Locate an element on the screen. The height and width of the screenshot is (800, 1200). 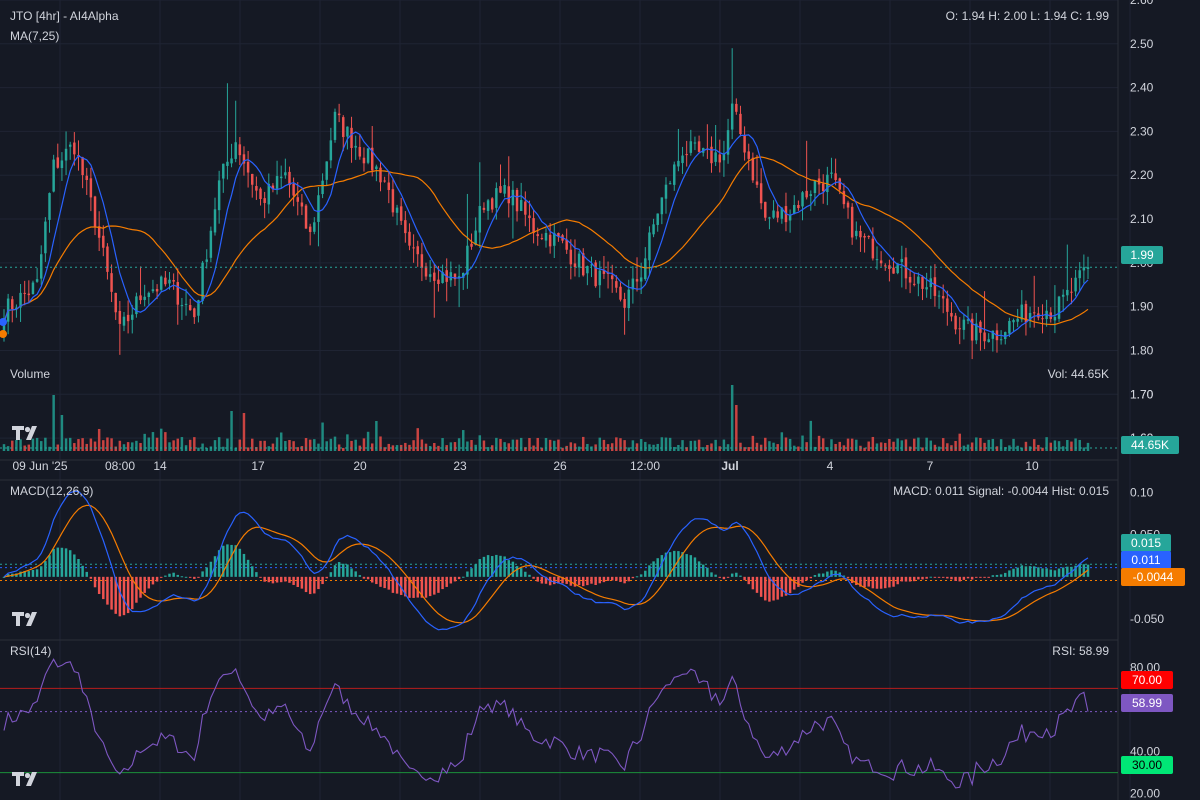
tradingview-logo-icon is located at coordinates (24, 779).